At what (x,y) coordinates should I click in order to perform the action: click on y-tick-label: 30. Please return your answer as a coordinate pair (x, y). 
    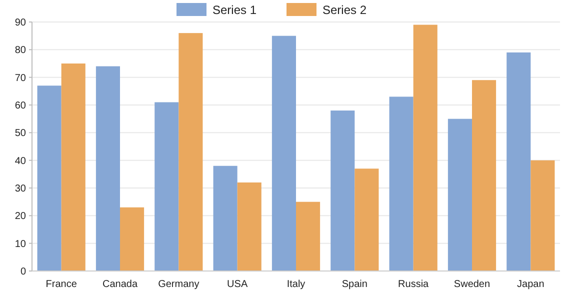
    Looking at the image, I should click on (20, 189).